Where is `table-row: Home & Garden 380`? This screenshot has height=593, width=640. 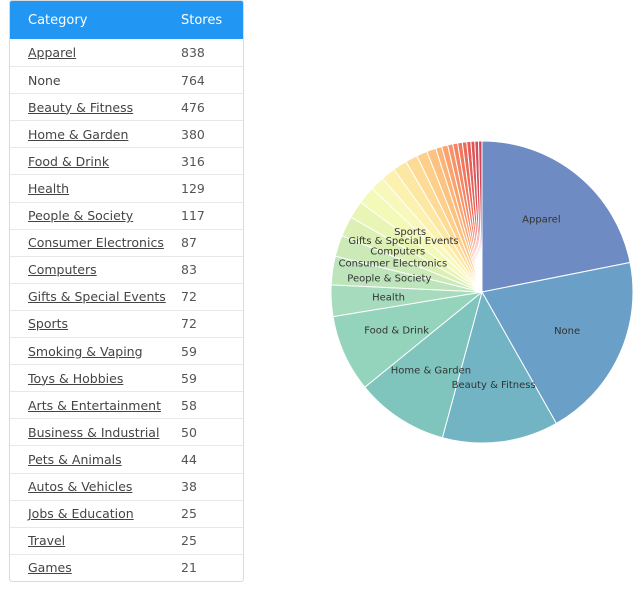 table-row: Home & Garden 380 is located at coordinates (126, 133).